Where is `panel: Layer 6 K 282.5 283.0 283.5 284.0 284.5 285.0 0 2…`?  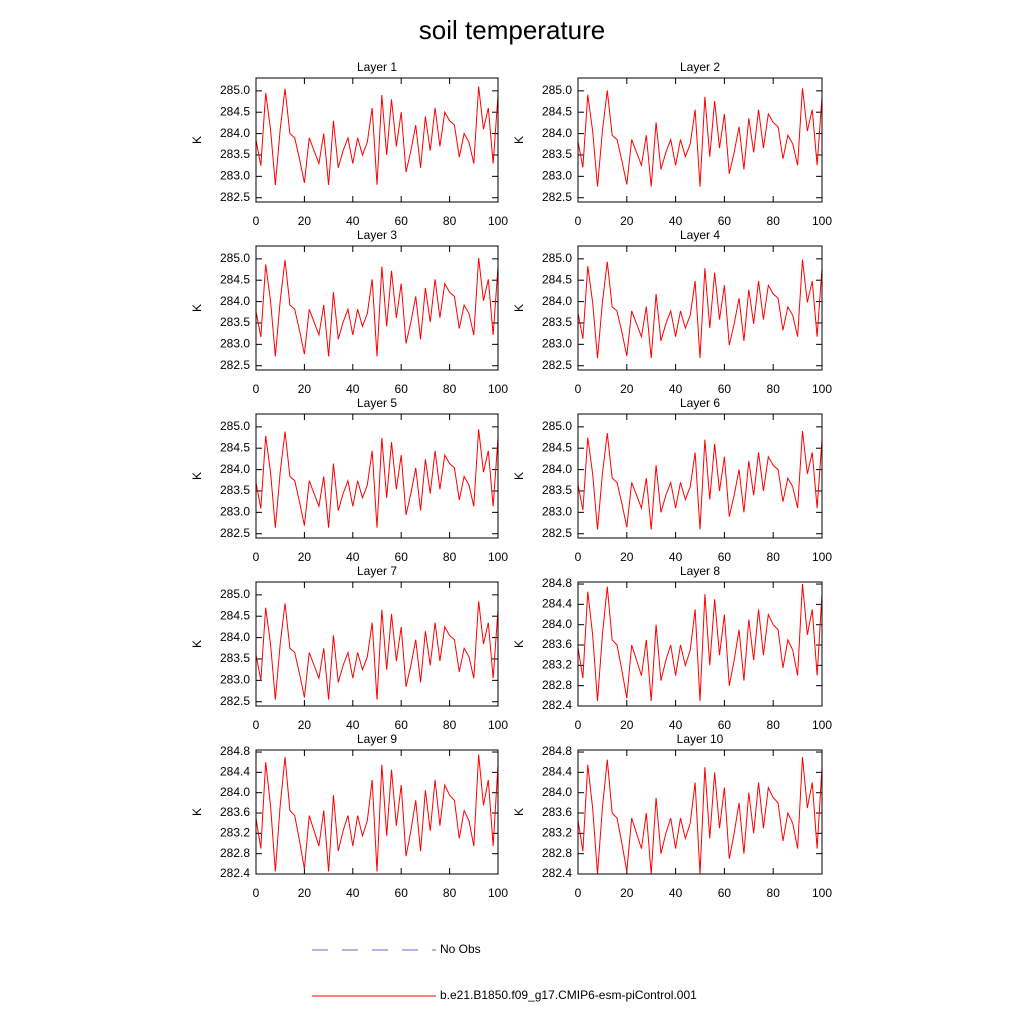
panel: Layer 6 K 282.5 283.0 283.5 284.0 284.5 285.0 0 2… is located at coordinates (672, 480).